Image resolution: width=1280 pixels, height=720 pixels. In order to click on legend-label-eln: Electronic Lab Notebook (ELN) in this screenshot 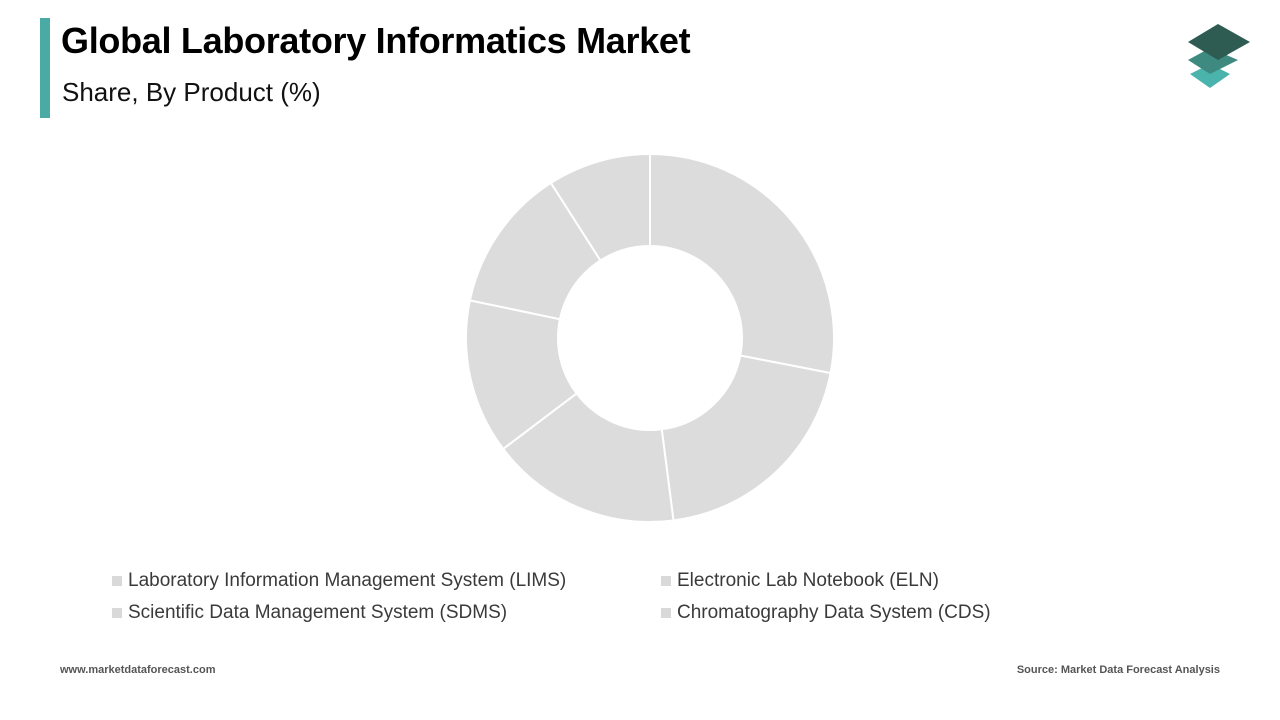, I will do `click(808, 580)`.